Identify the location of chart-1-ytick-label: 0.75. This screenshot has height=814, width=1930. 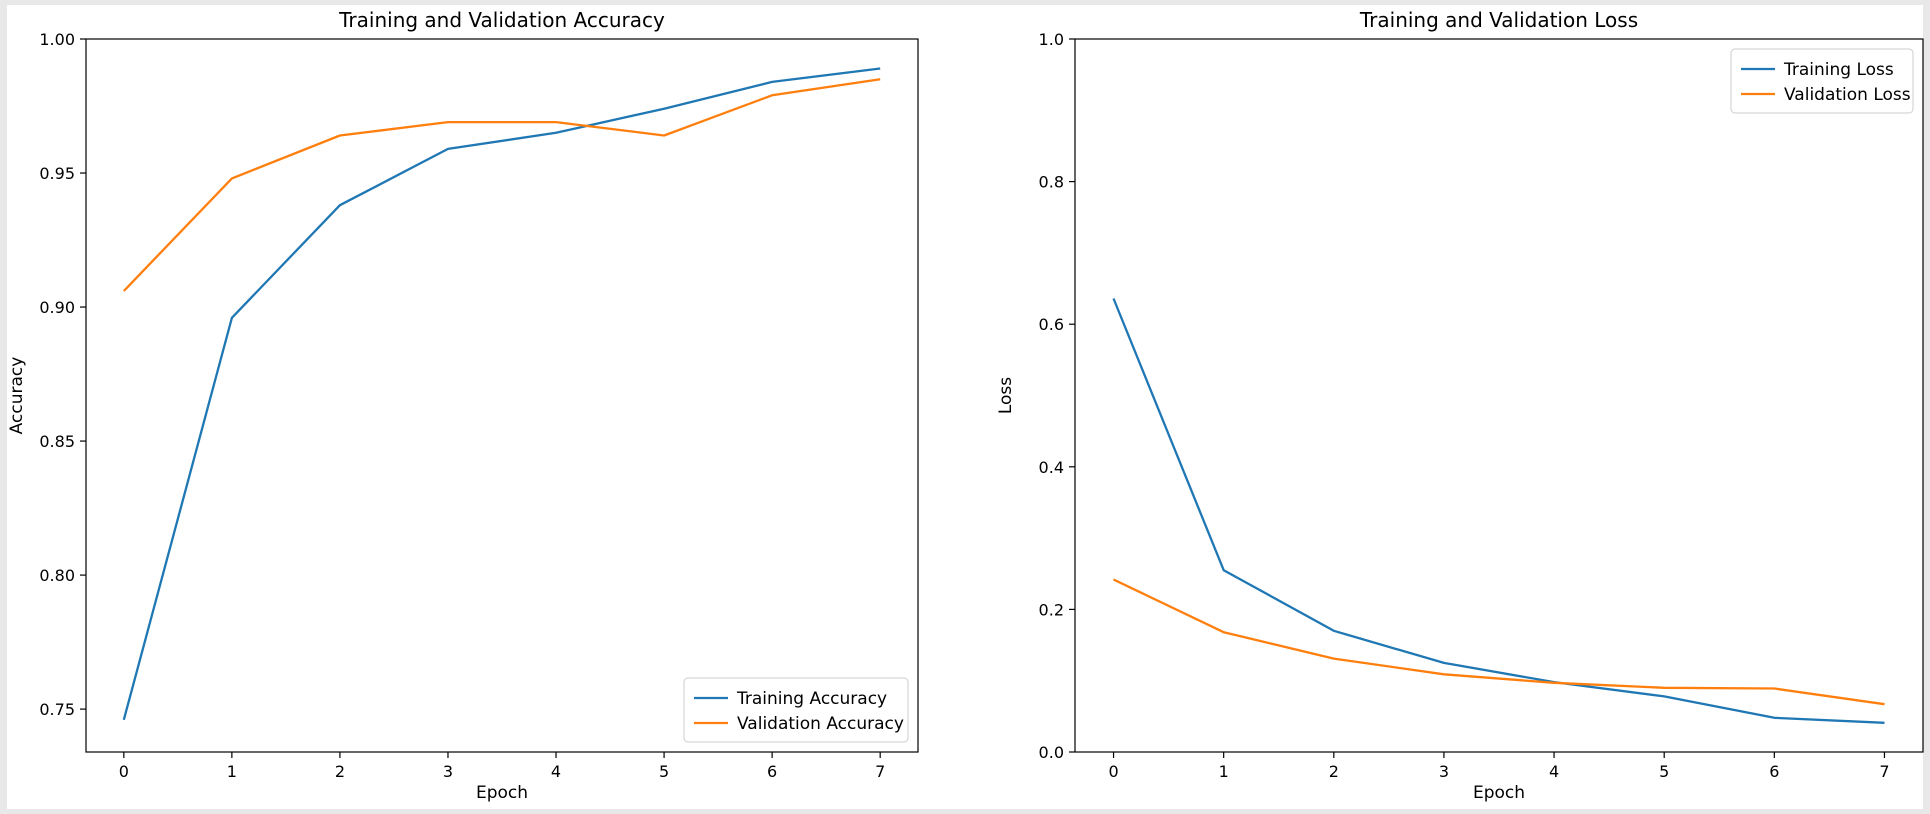
(57, 709).